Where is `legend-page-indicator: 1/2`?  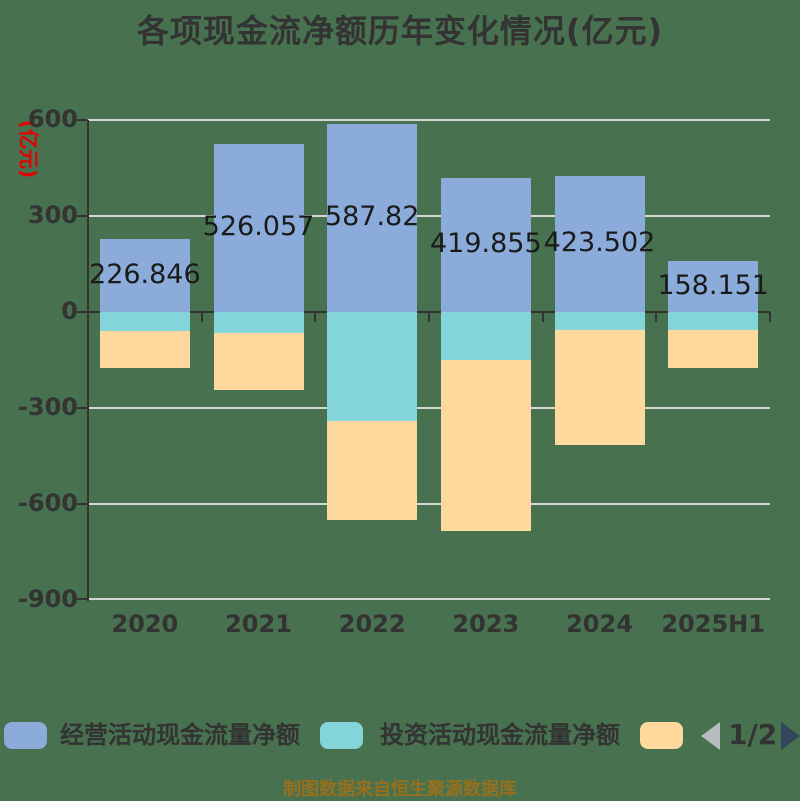 legend-page-indicator: 1/2 is located at coordinates (753, 734).